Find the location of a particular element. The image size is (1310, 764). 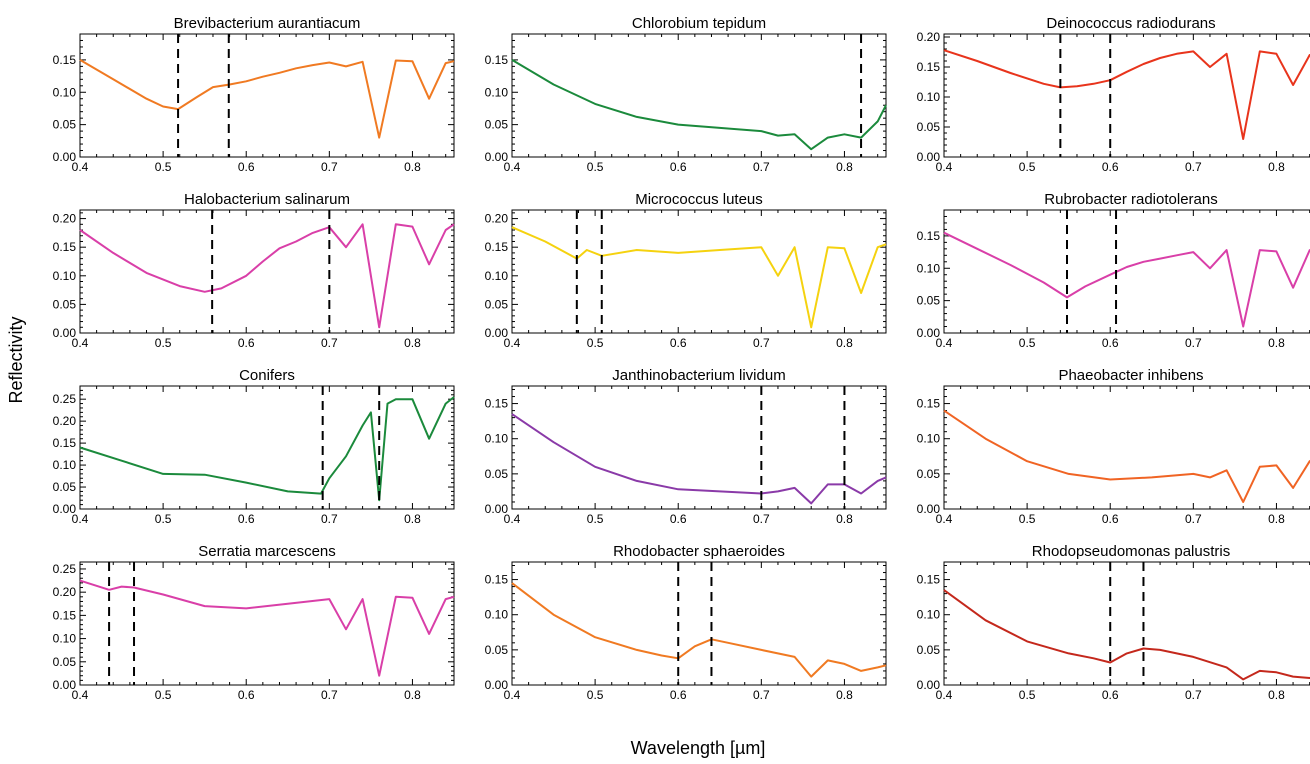

y-axis-label: Reflectivity is located at coordinates (16, 359).